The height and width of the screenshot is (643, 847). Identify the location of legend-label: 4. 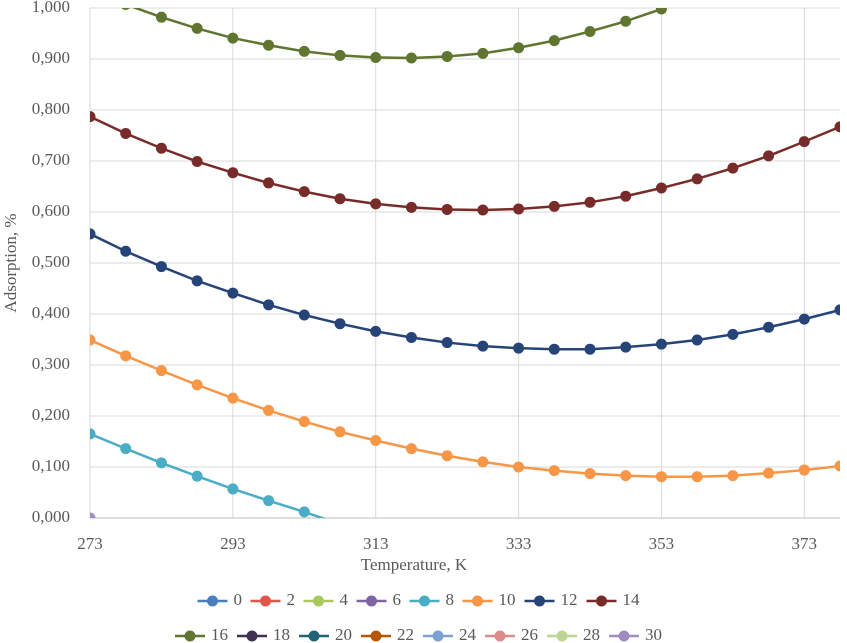
(344, 599).